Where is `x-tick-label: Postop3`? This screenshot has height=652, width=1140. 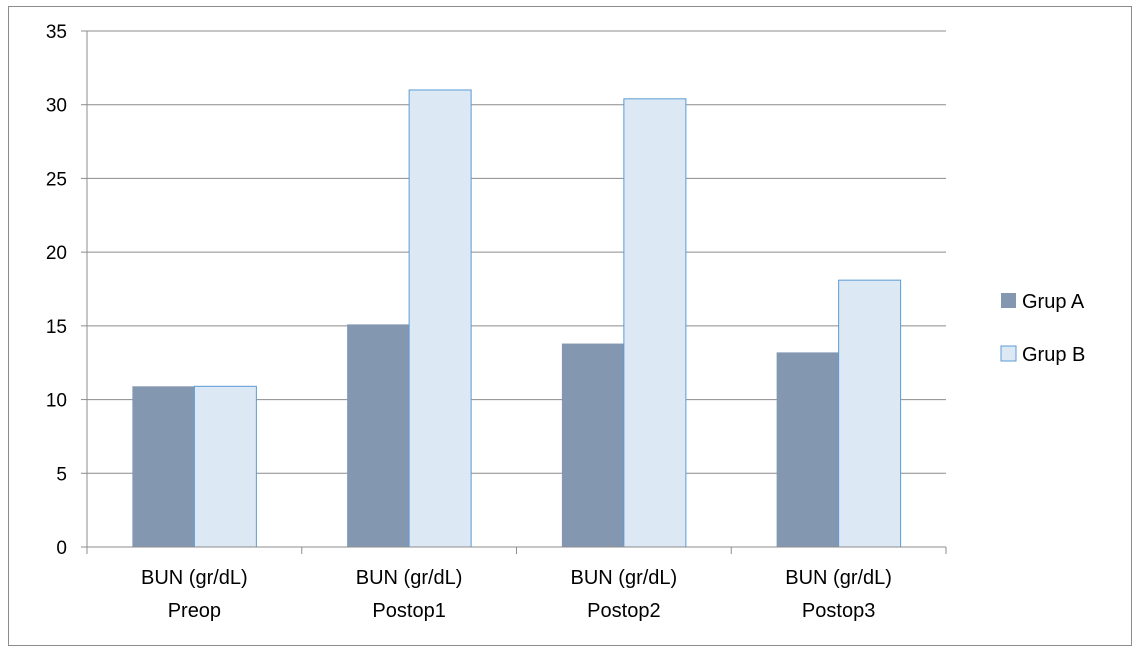
x-tick-label: Postop3 is located at coordinates (838, 611).